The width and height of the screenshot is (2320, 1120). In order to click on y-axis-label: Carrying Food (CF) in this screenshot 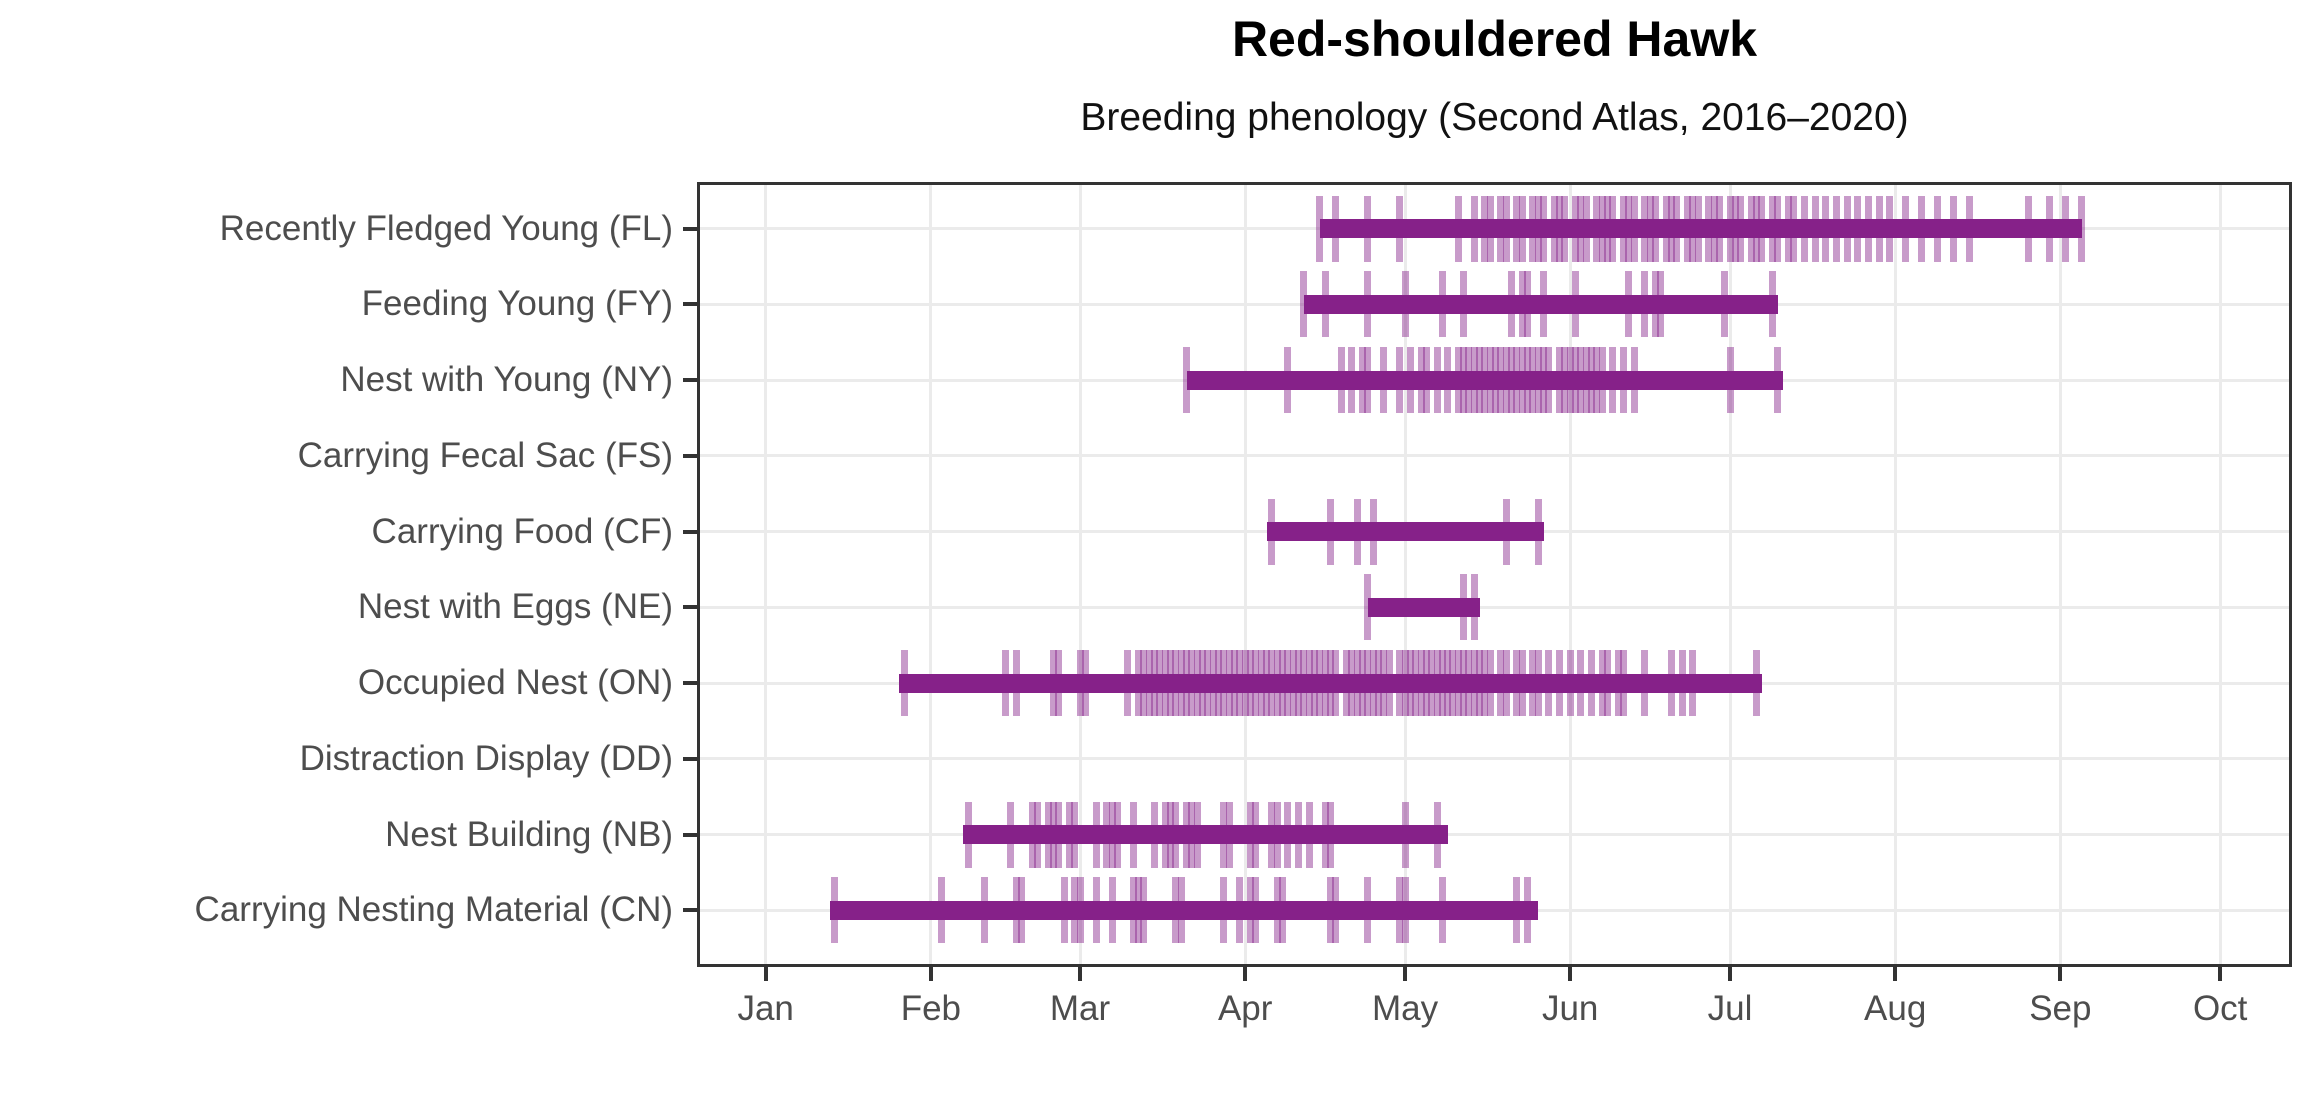, I will do `click(522, 531)`.